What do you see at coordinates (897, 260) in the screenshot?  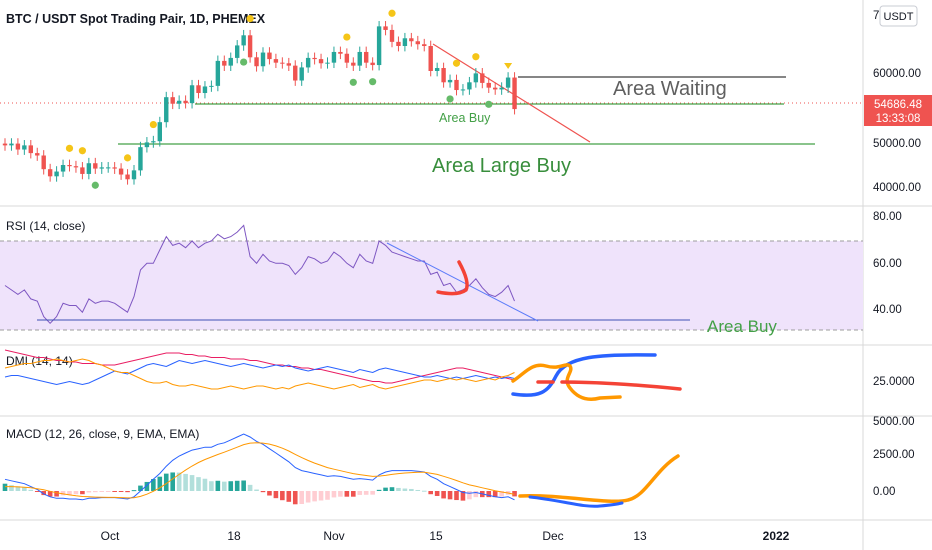 I see `price-axis-column` at bounding box center [897, 260].